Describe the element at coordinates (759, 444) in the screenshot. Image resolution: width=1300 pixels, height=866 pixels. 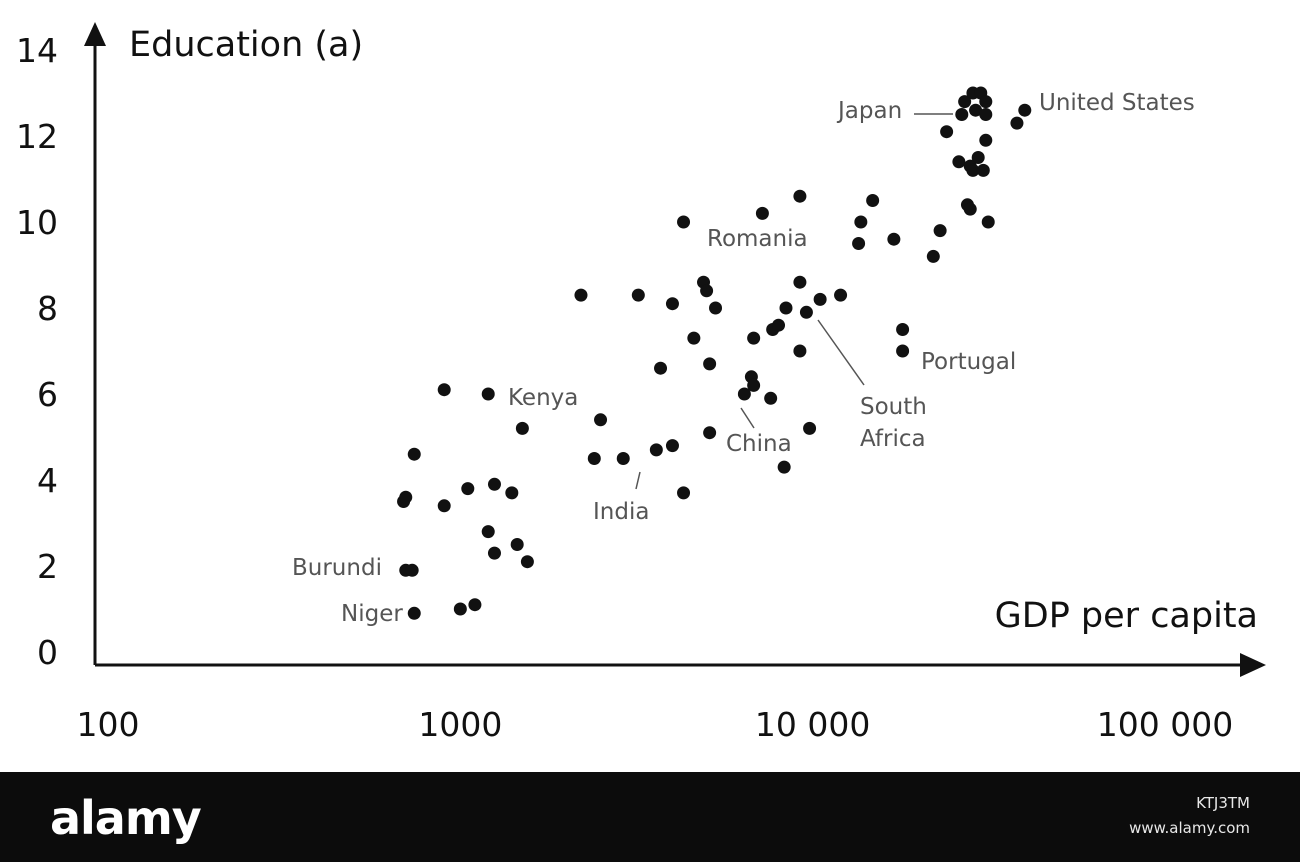
I see `annotation-china: China` at that location.